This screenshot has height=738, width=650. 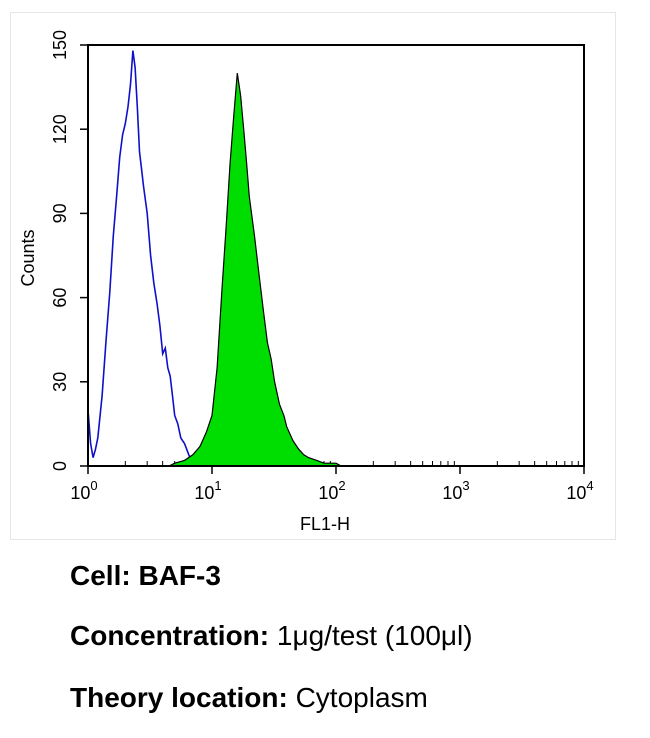 I want to click on series-0-outline-histogram, so click(x=141, y=257).